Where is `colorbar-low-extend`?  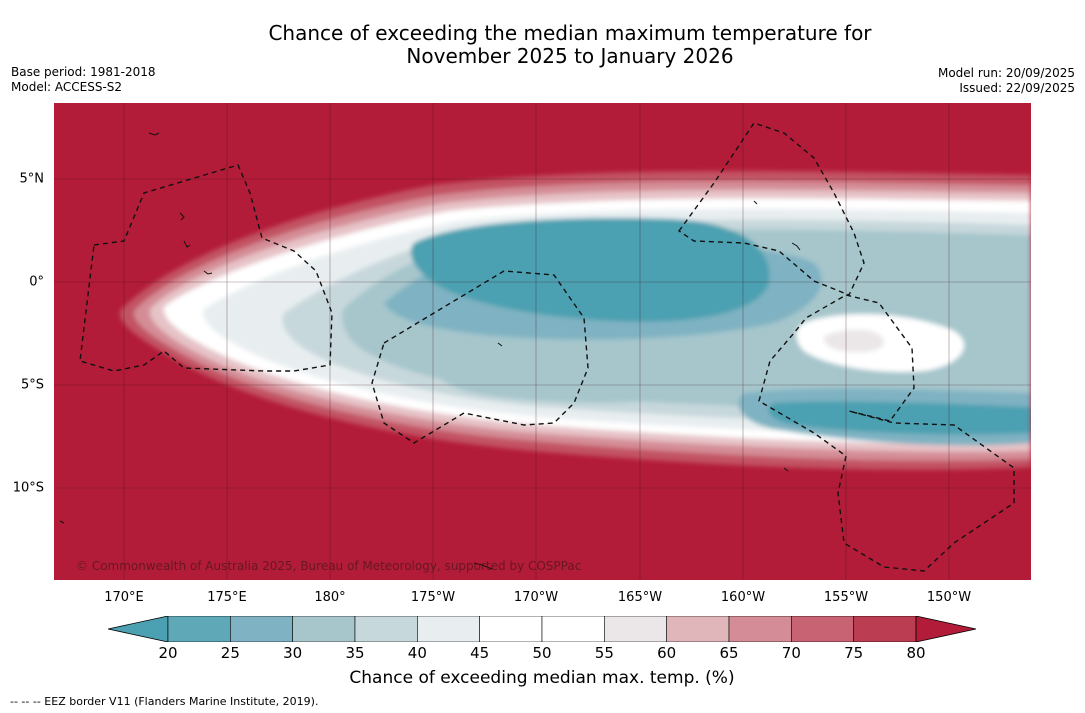
colorbar-low-extend is located at coordinates (138, 629).